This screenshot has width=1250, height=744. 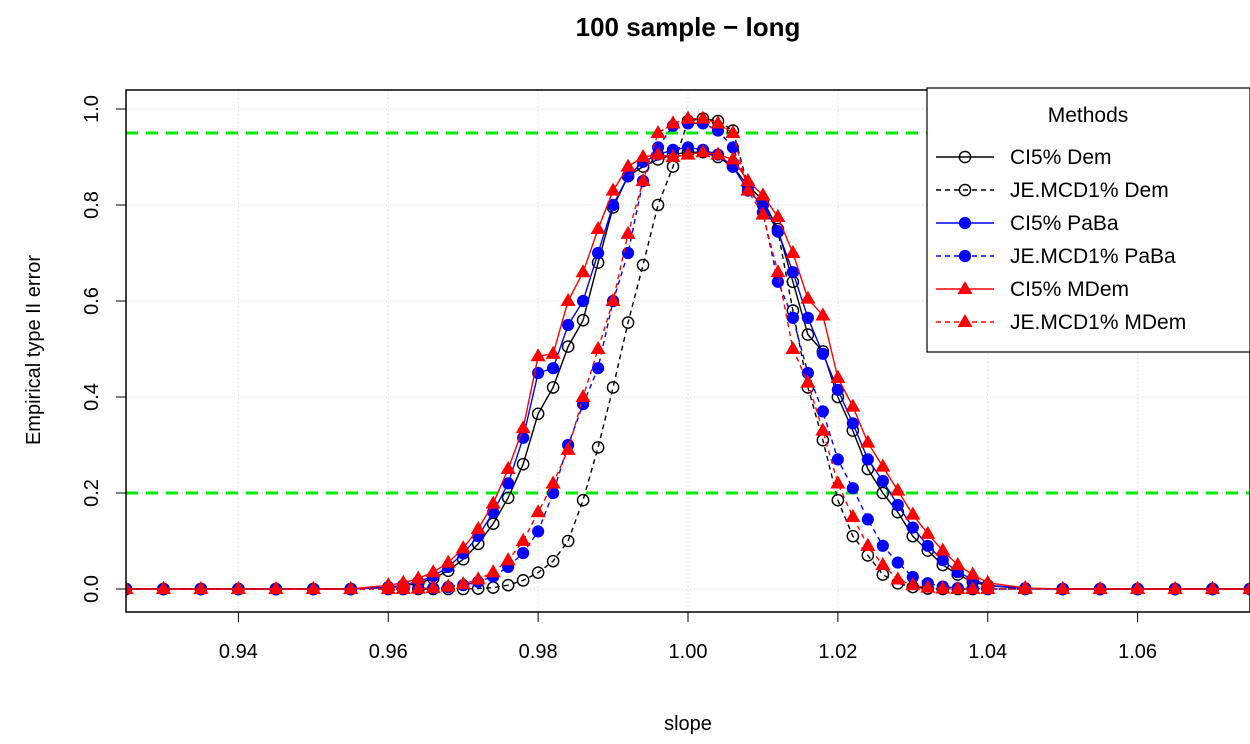 What do you see at coordinates (1093, 256) in the screenshot?
I see `legend-label: JE.MCD1% PaBa` at bounding box center [1093, 256].